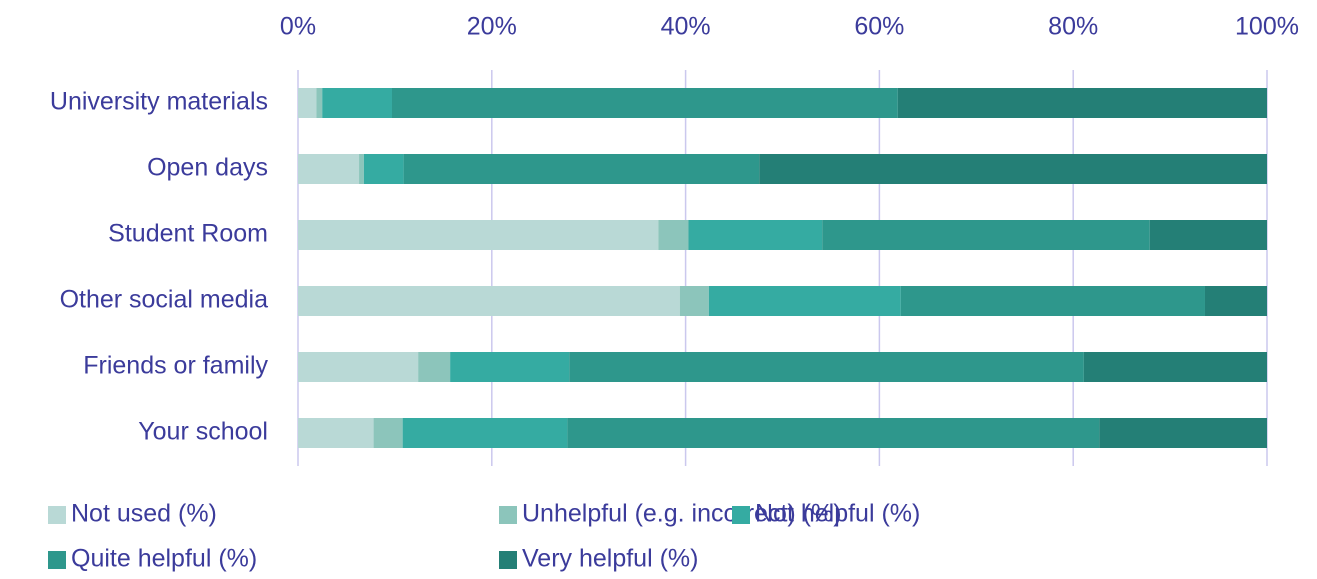  What do you see at coordinates (837, 514) in the screenshot?
I see `legend-label: Not helpful (%)` at bounding box center [837, 514].